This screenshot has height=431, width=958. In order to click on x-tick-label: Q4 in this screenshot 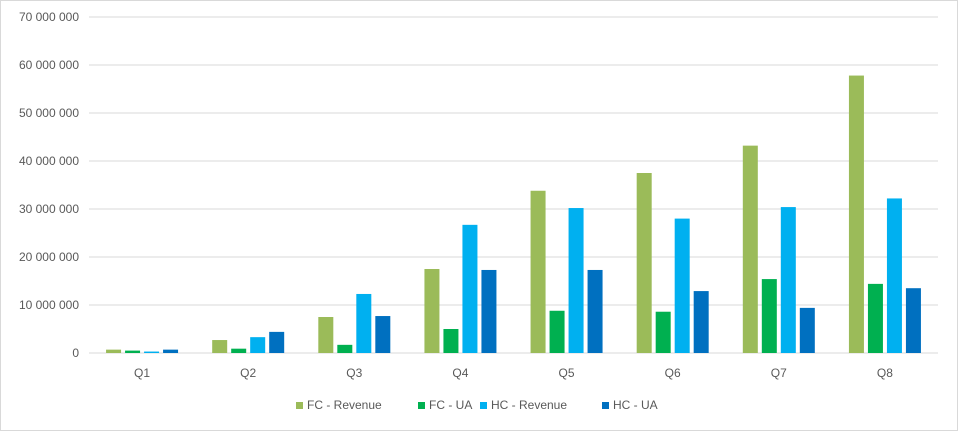, I will do `click(460, 373)`.